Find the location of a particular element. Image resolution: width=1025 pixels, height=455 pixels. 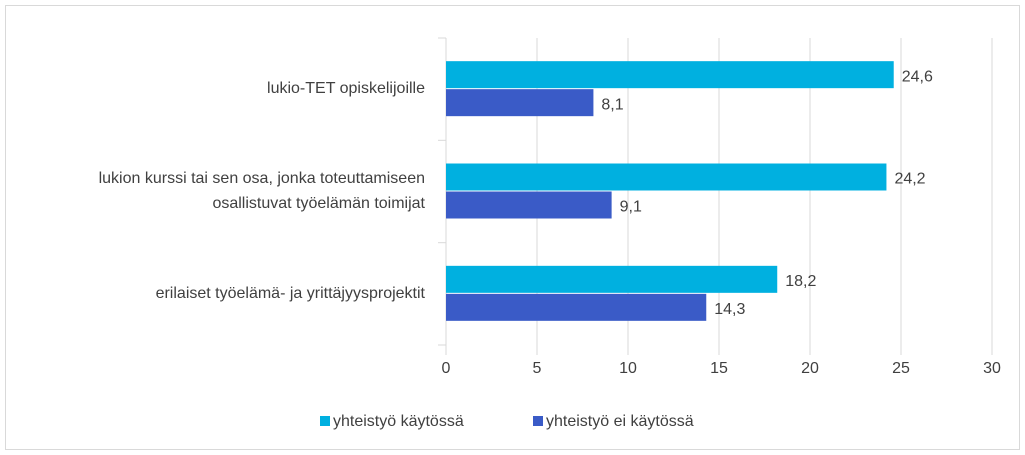

value-label: 24,6 is located at coordinates (917, 76).